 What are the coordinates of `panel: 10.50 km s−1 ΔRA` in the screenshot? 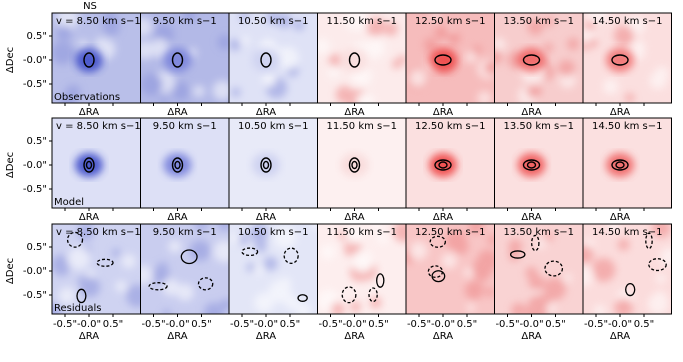 It's located at (273, 65).